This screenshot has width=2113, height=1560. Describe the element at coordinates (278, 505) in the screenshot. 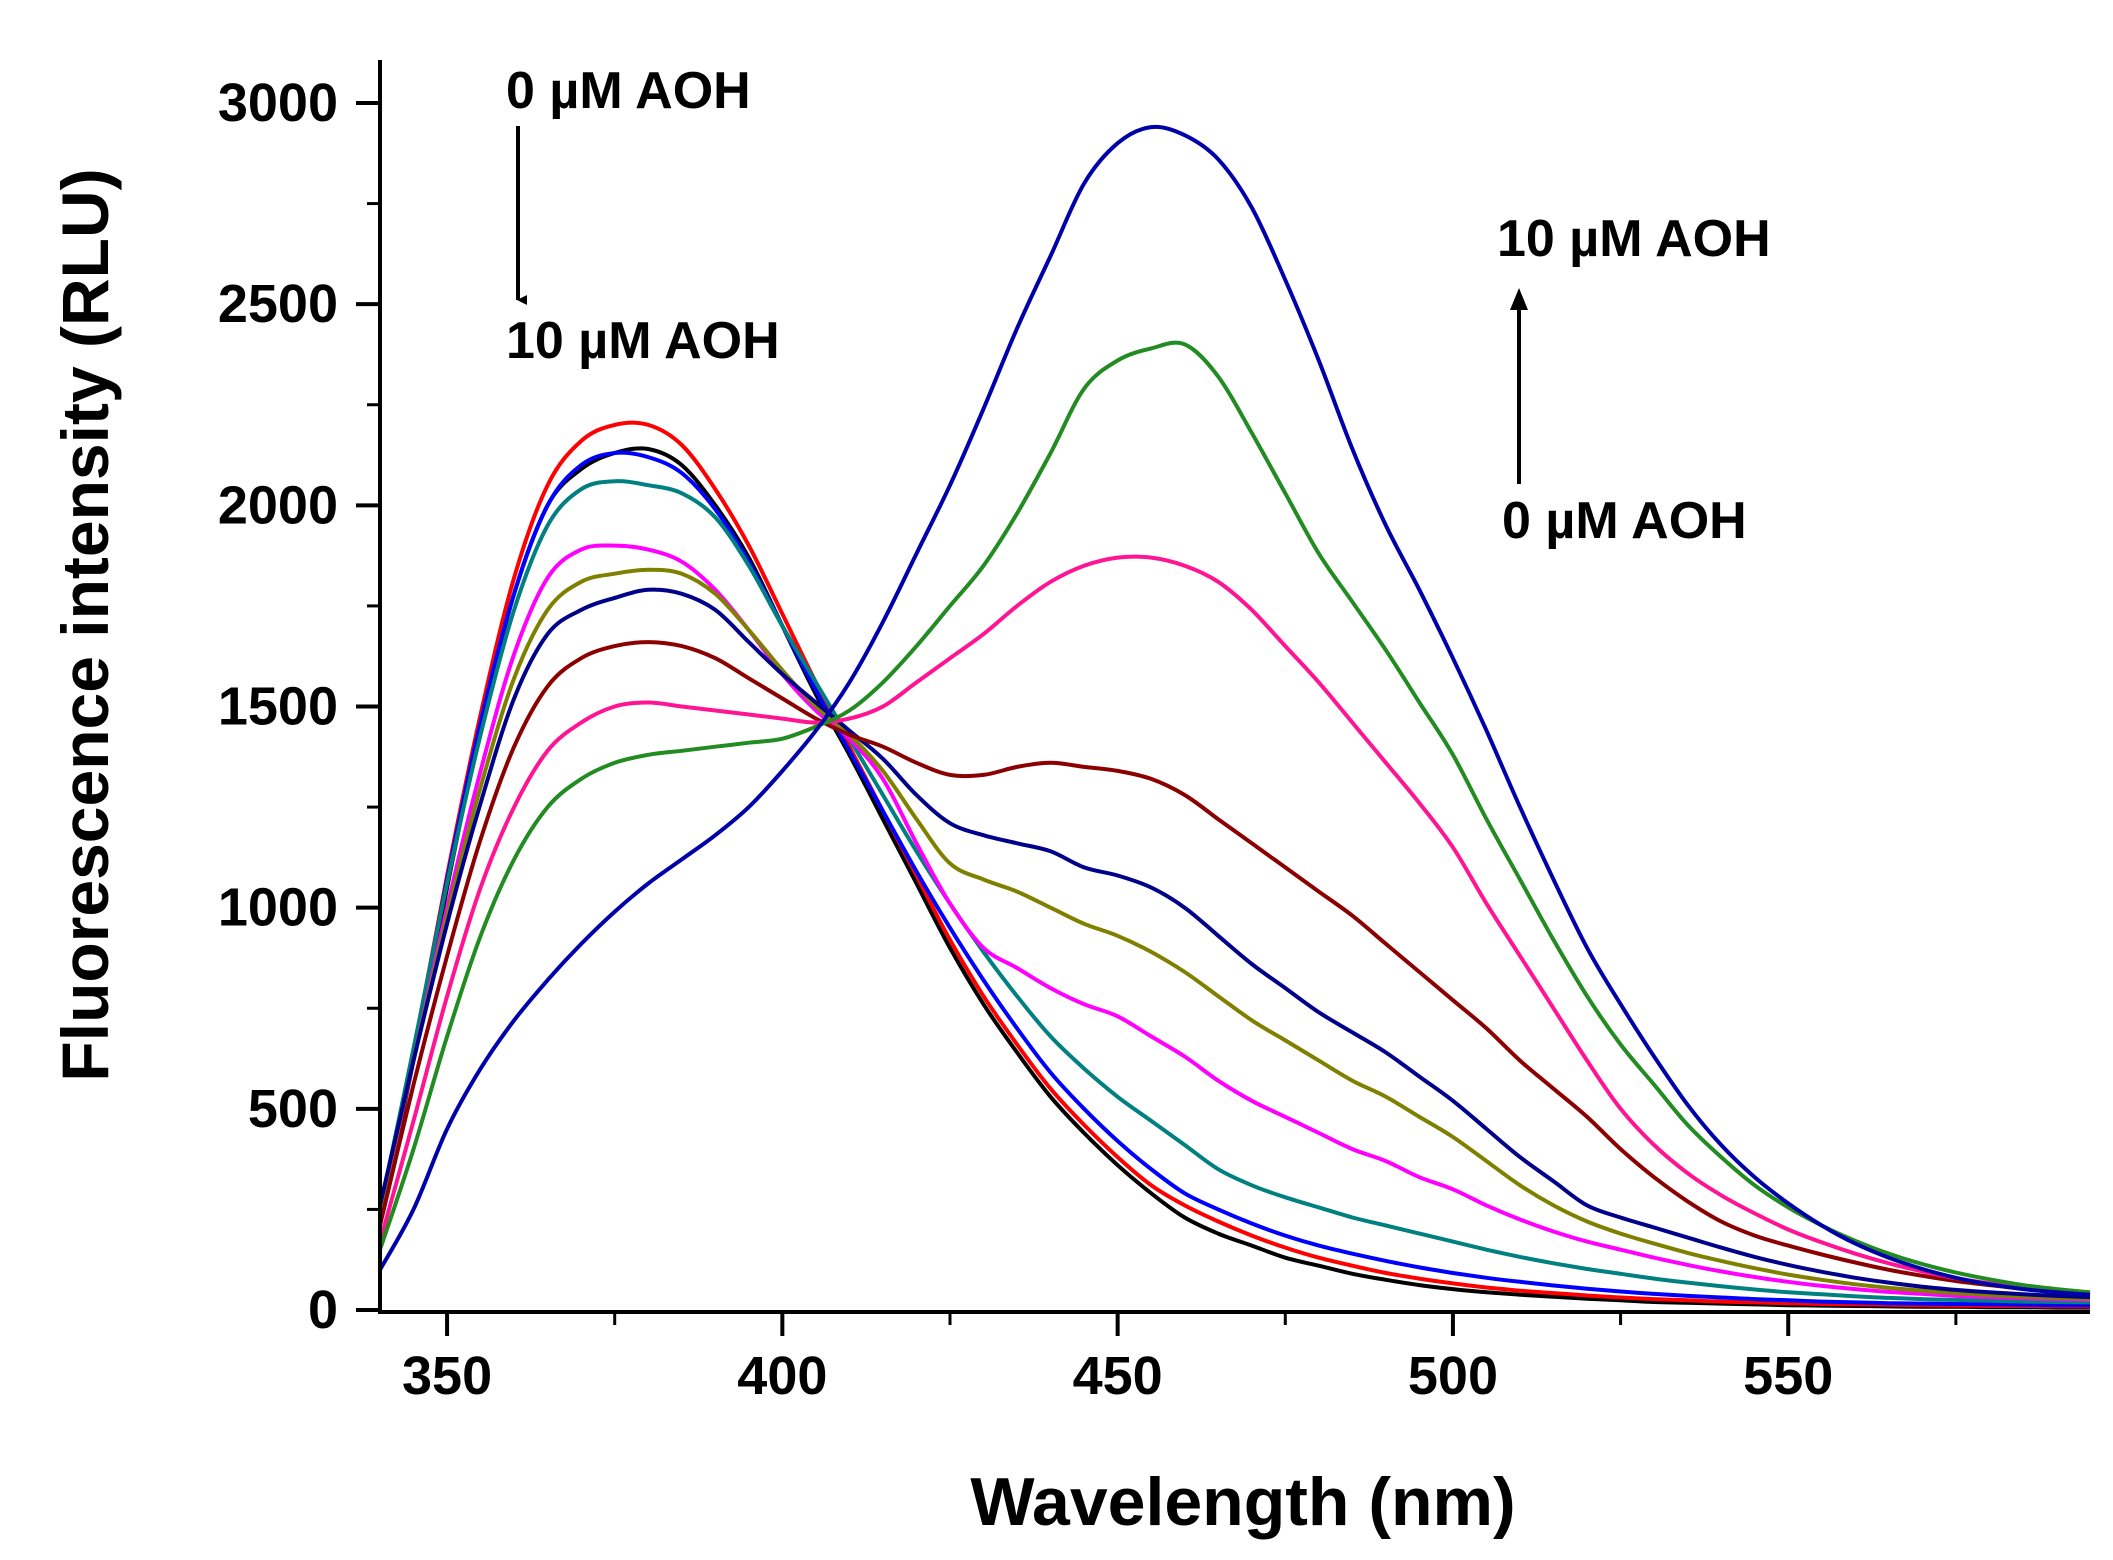

I see `y-tick-label: 2000` at that location.